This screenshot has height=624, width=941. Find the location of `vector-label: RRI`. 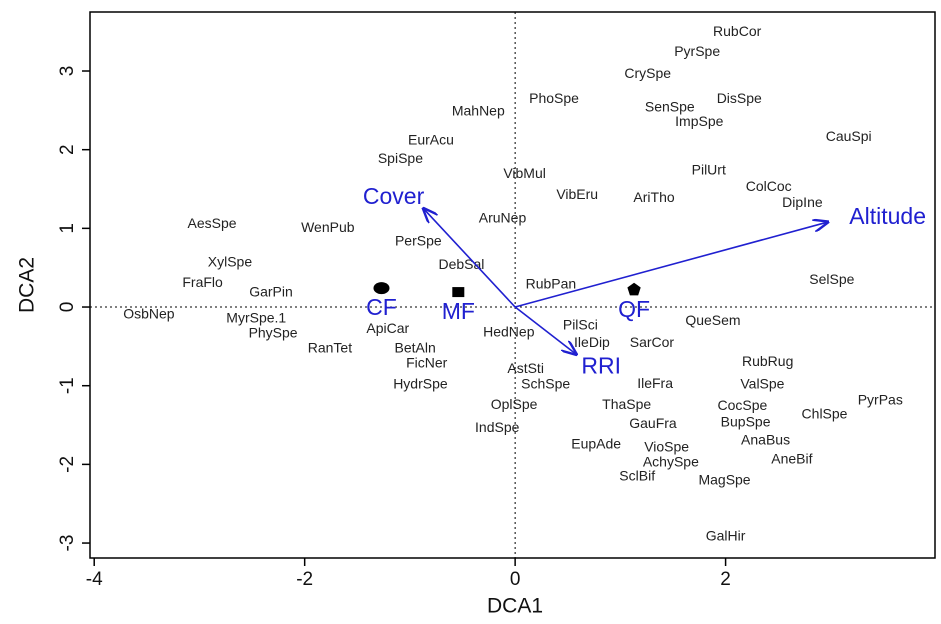

vector-label: RRI is located at coordinates (601, 365).